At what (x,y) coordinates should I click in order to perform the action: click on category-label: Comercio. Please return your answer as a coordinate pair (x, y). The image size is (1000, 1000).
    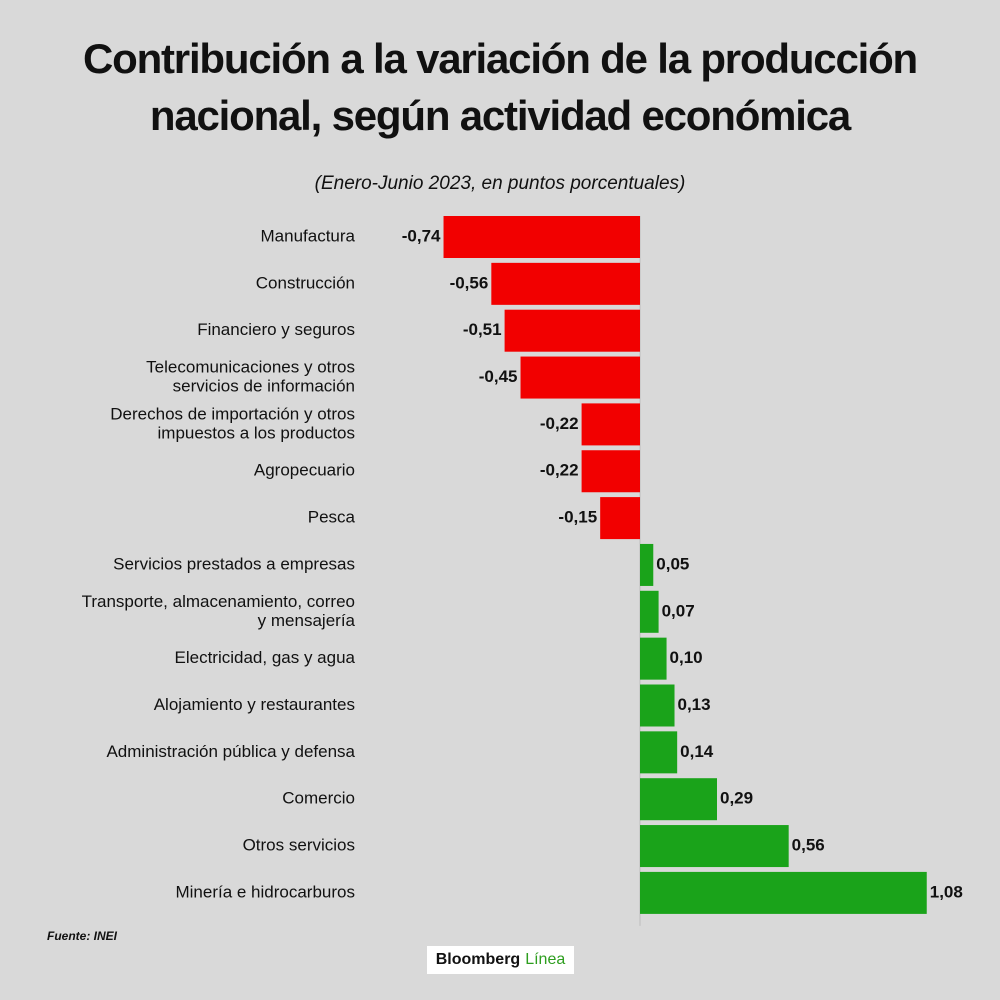
    Looking at the image, I should click on (318, 798).